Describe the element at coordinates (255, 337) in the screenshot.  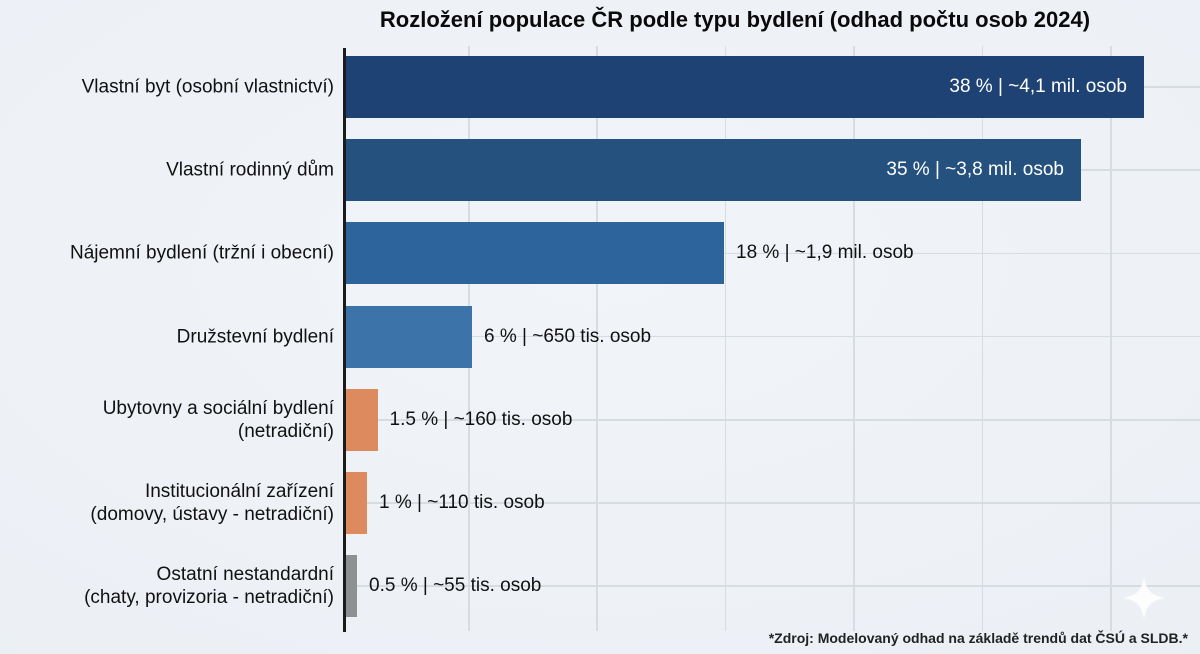
I see `category-label: Družstevní bydlení` at that location.